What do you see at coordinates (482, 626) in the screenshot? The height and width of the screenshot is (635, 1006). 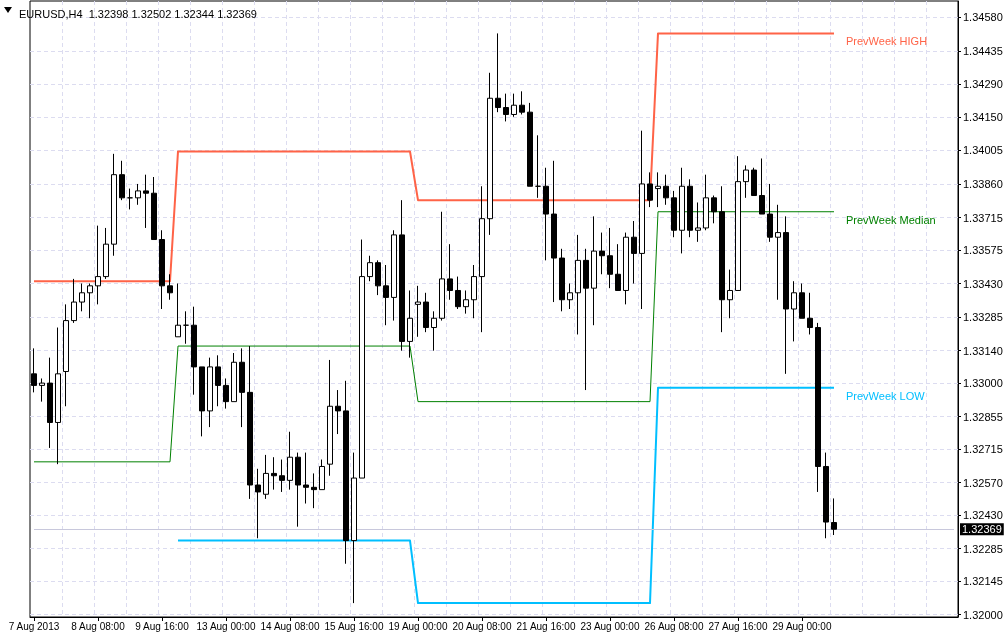 I see `x-tick-label: 20 Aug 08:00` at bounding box center [482, 626].